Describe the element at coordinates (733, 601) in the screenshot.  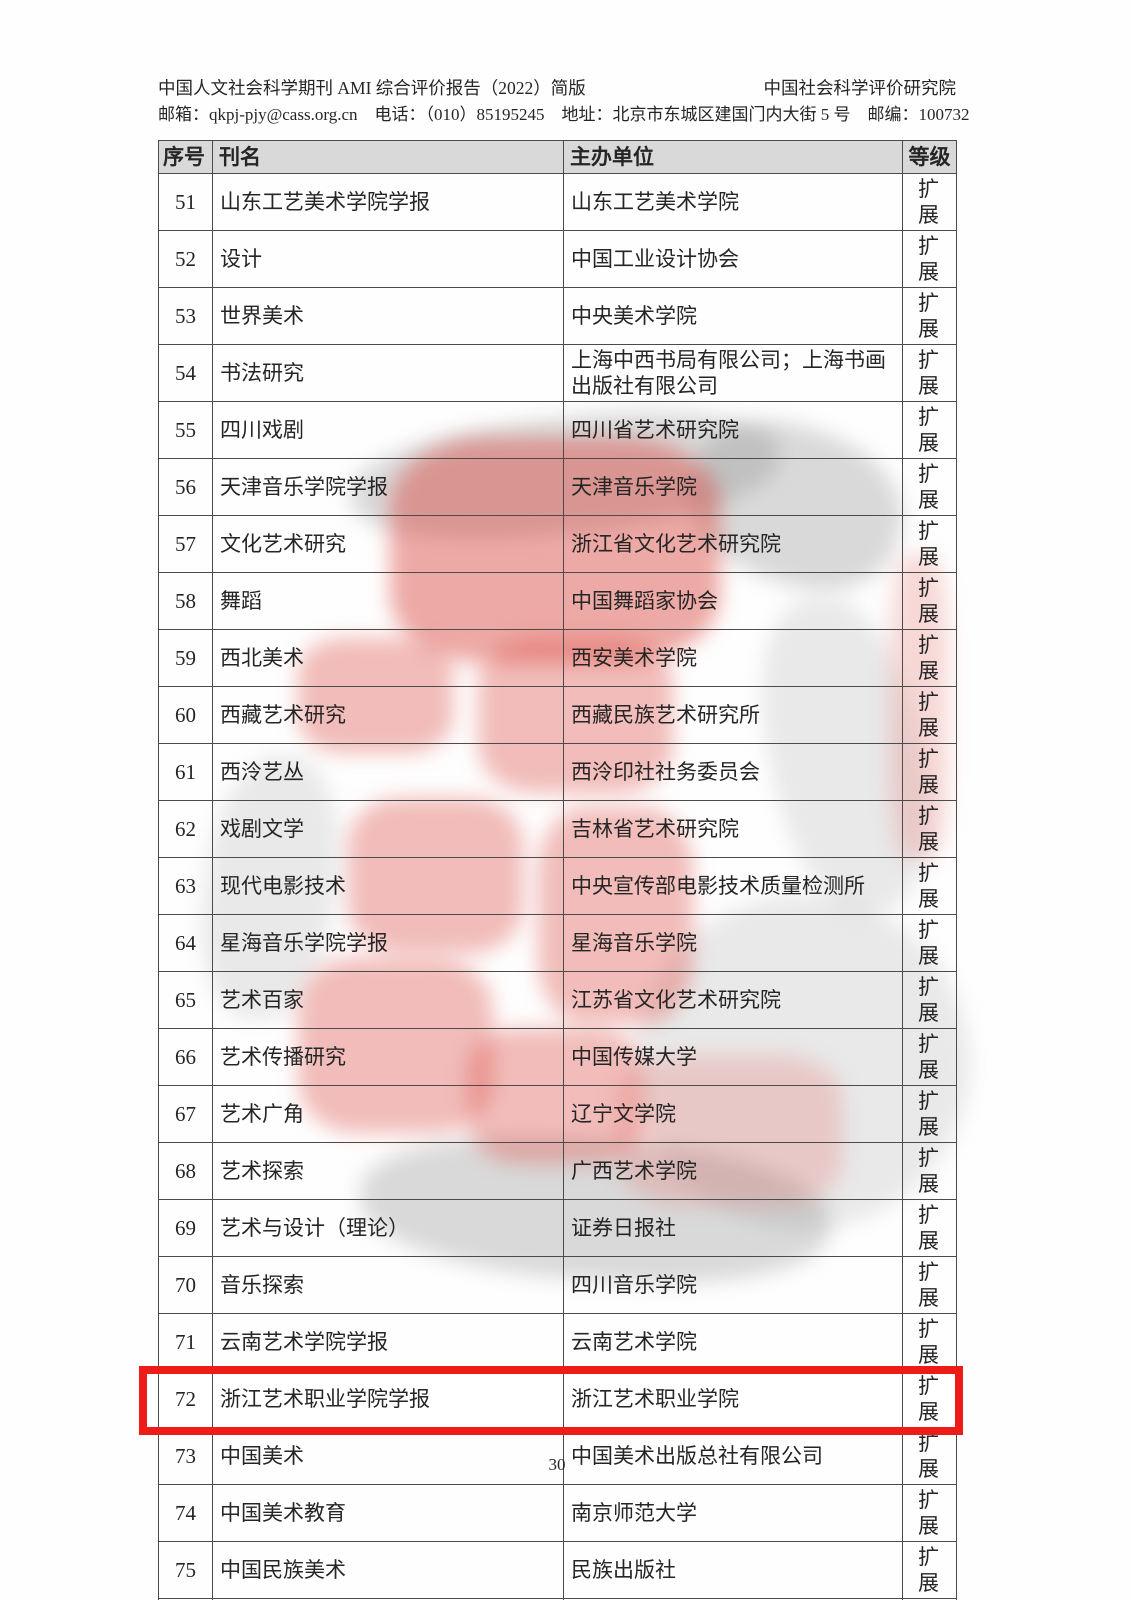
I see `row-organizer: 中国舞蹈家协会` at that location.